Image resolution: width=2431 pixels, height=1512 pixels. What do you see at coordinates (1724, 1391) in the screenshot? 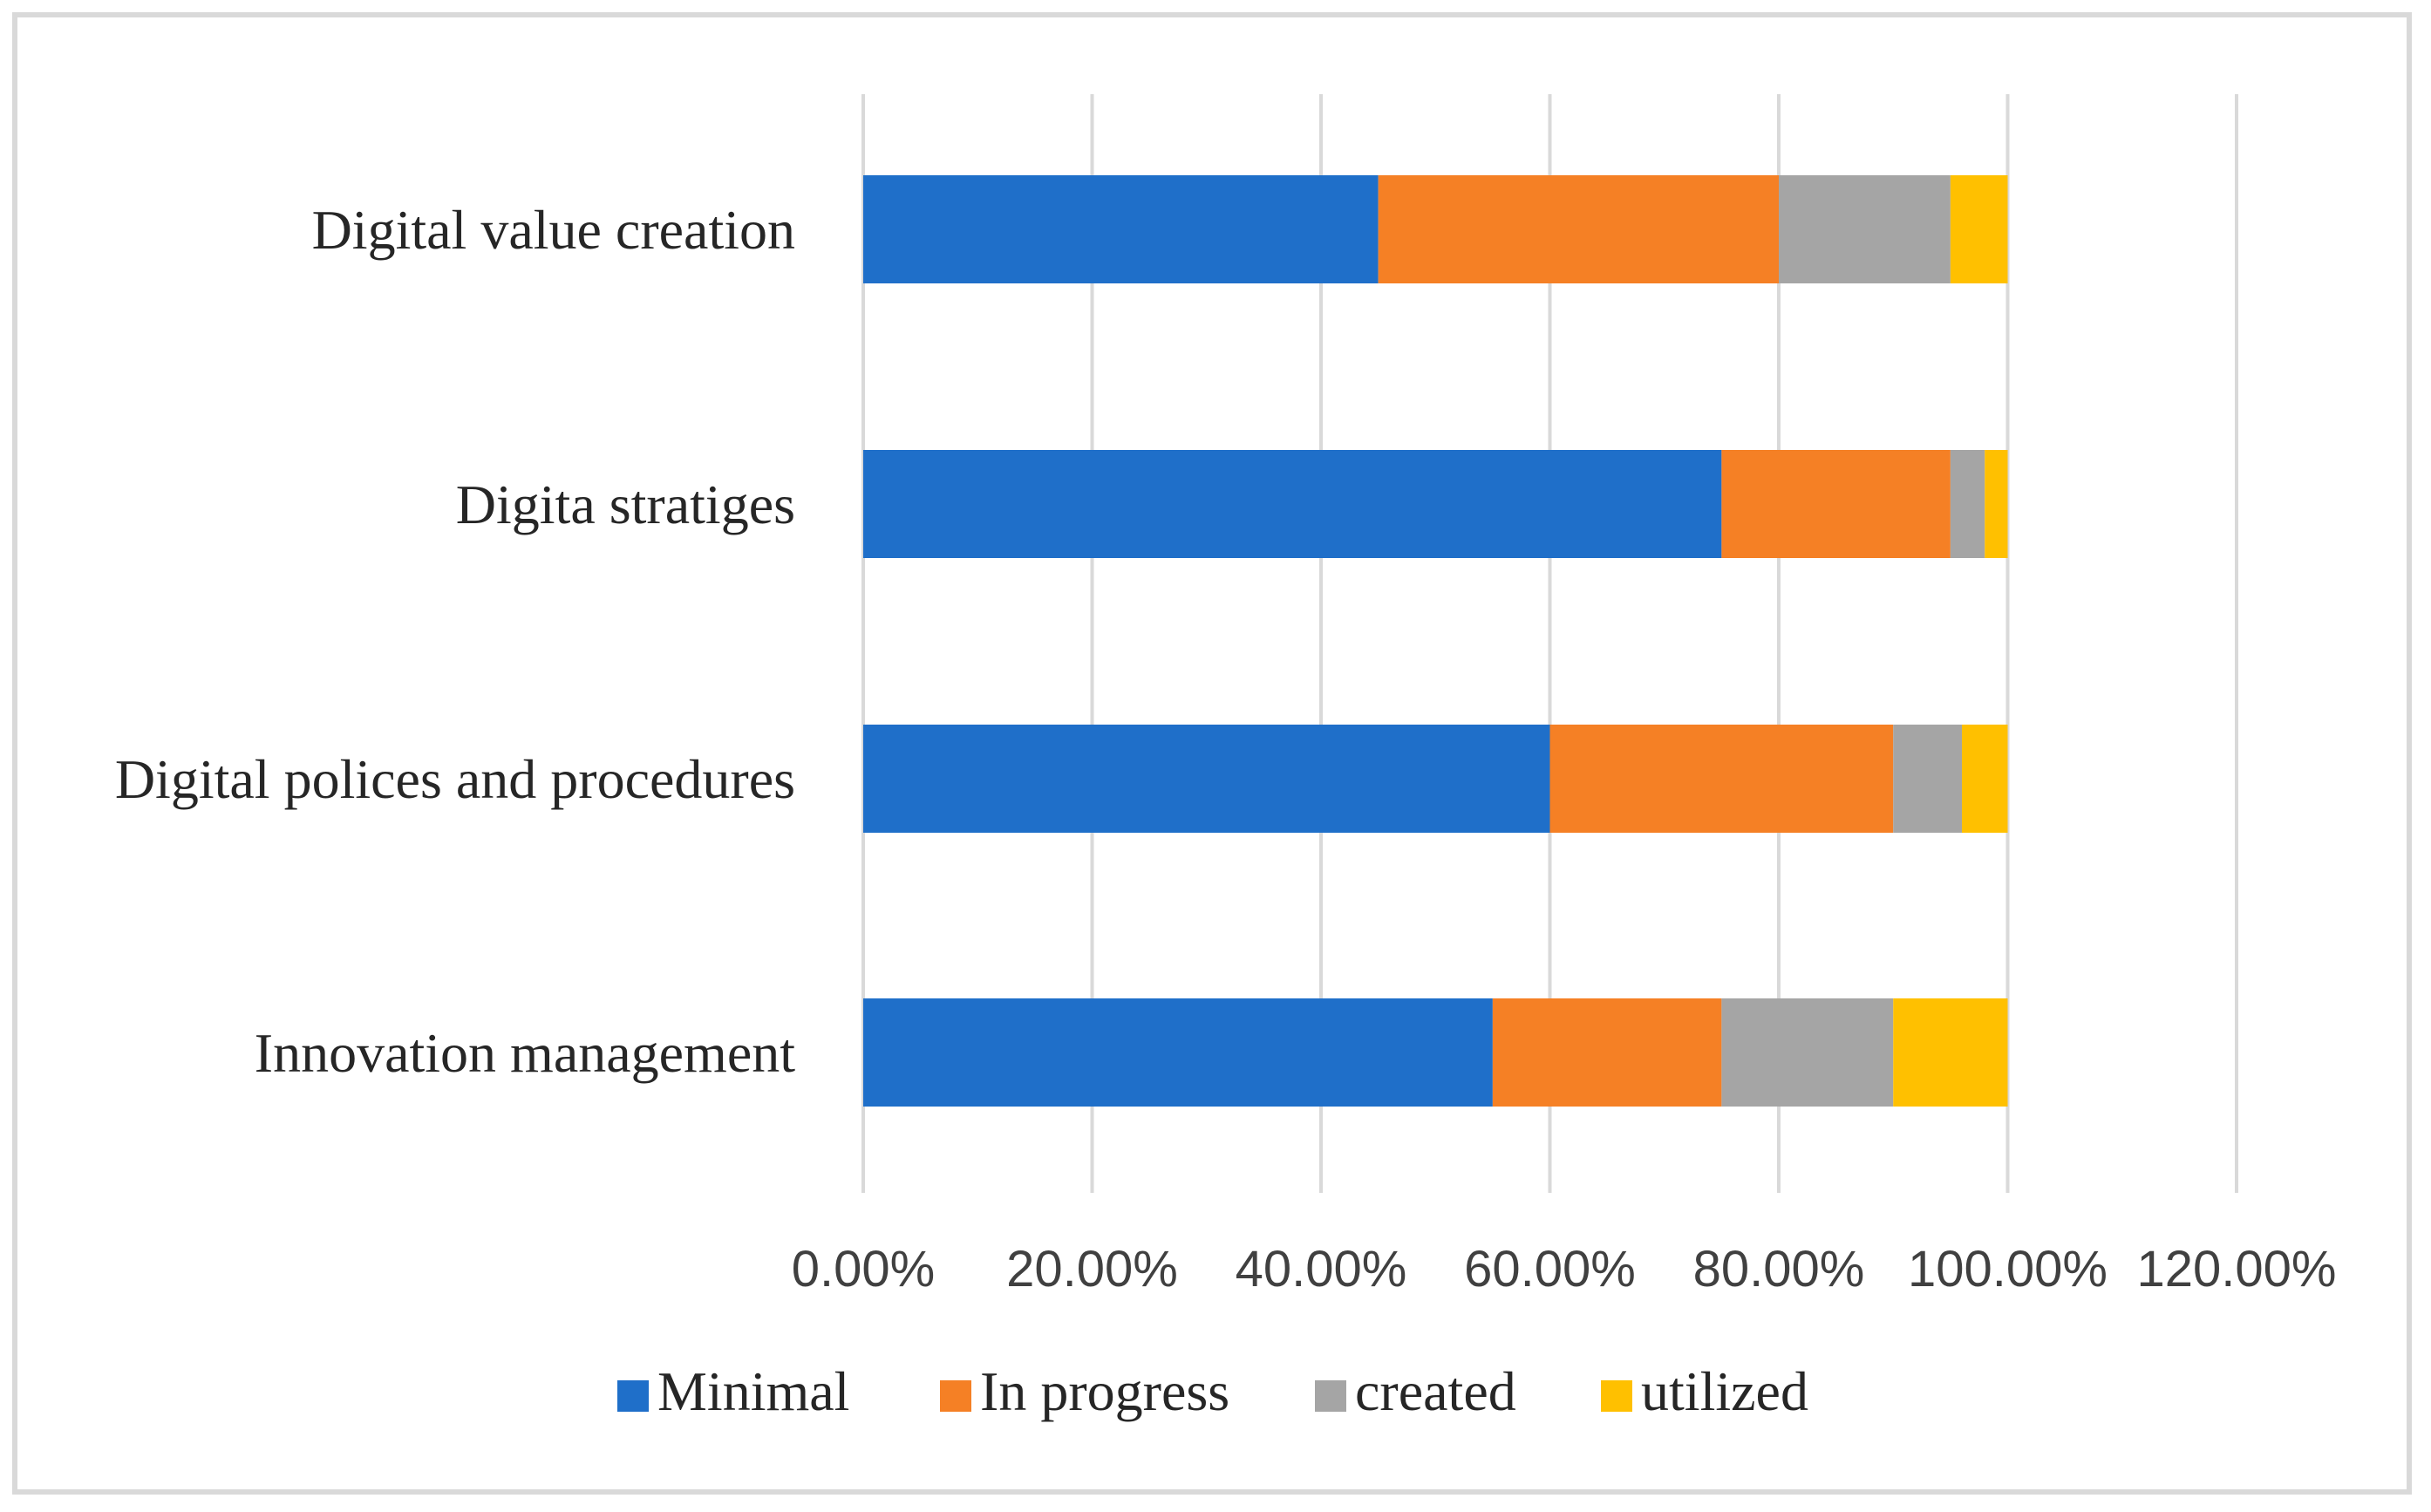
I see `legend-label: utilized` at bounding box center [1724, 1391].